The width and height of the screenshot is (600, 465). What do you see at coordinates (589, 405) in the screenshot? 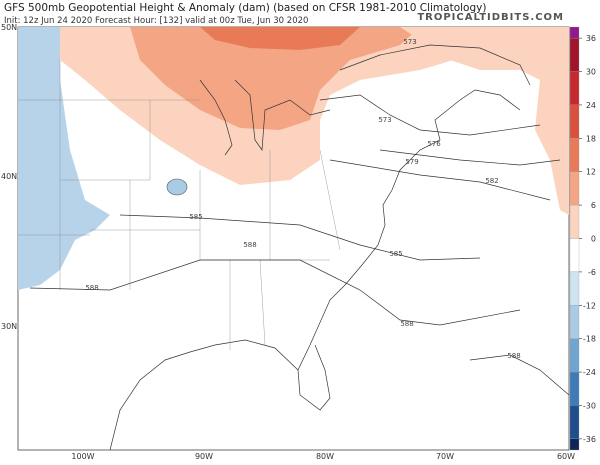
I see `colorbar-label: -30` at bounding box center [589, 405].